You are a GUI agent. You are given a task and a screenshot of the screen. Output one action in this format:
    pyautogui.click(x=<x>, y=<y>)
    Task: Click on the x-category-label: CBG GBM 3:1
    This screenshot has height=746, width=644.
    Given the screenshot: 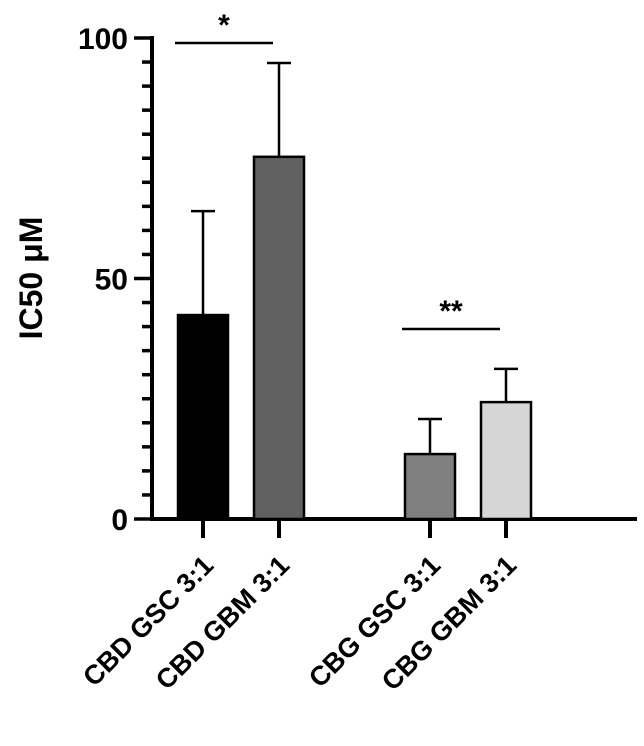 What is the action you would take?
    pyautogui.click(x=449, y=623)
    